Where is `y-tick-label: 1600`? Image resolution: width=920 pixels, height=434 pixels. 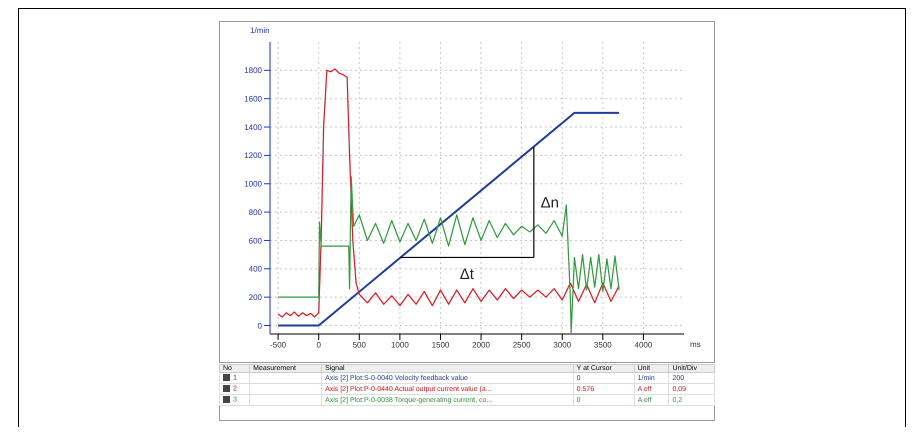 y-tick-label: 1600 is located at coordinates (253, 99).